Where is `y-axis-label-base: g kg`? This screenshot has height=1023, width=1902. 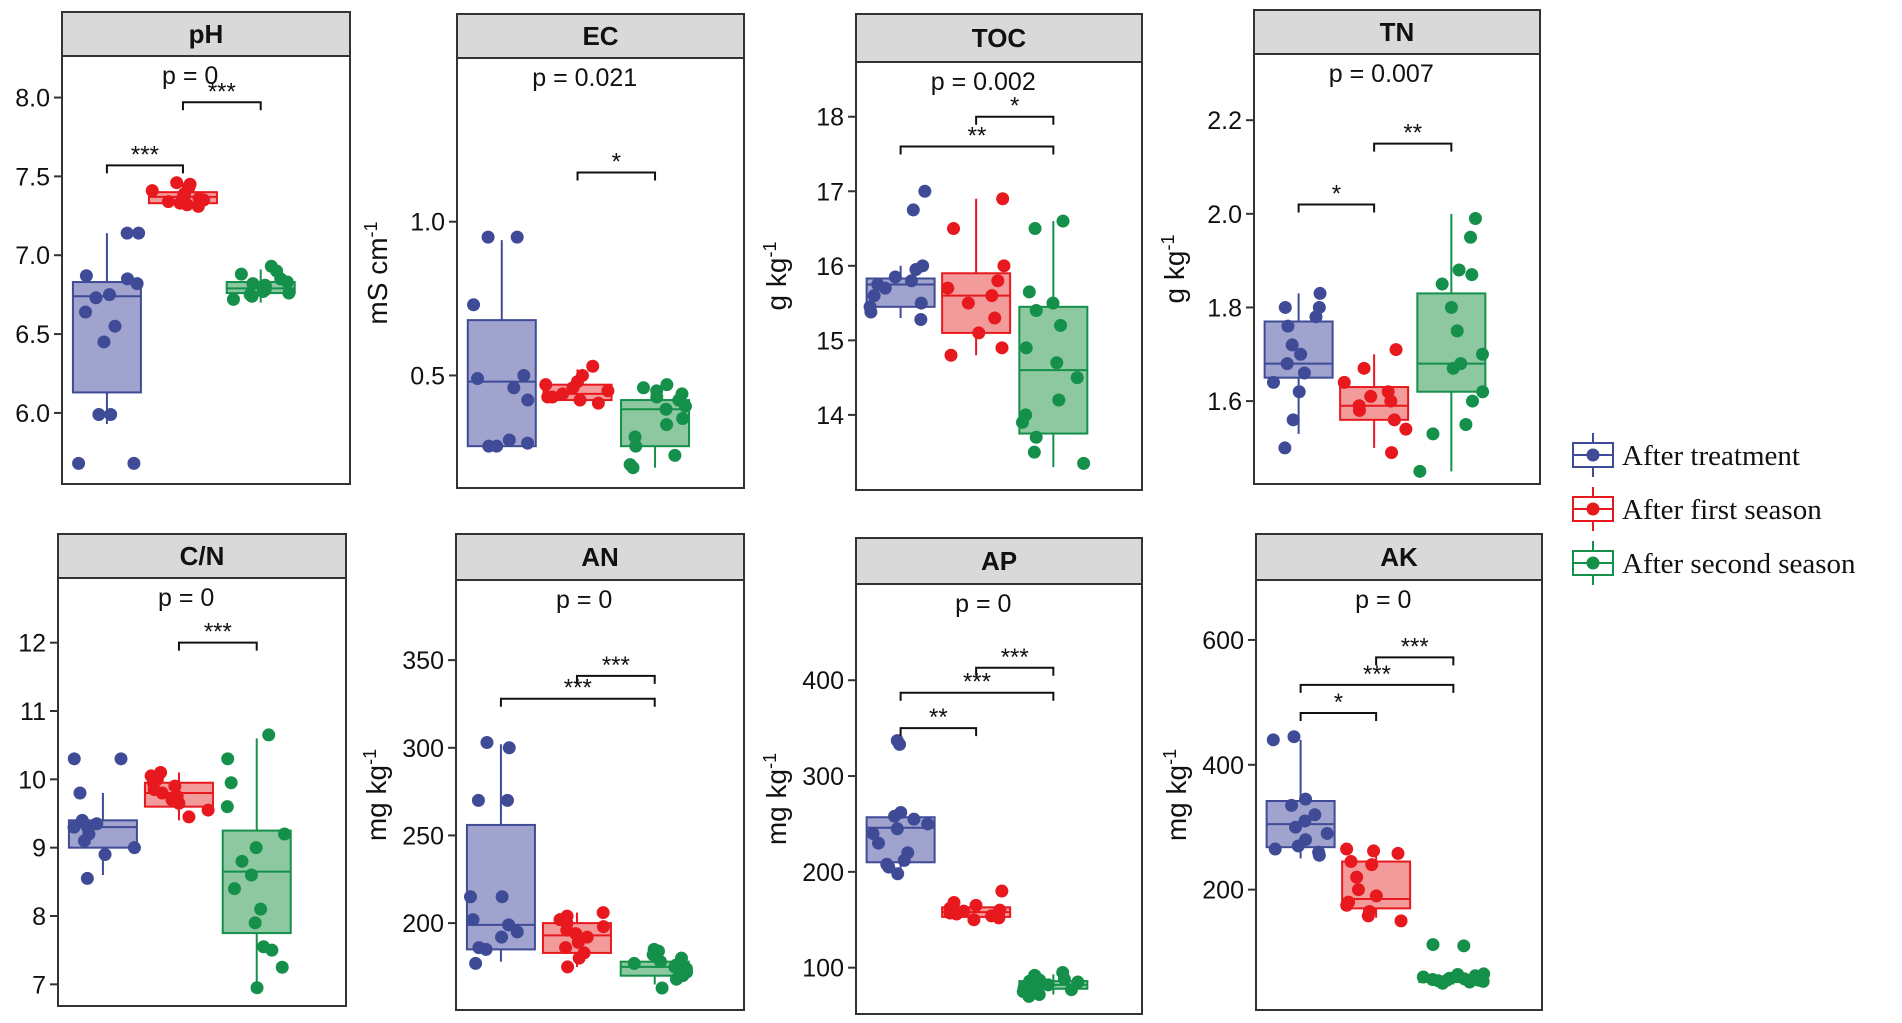 y-axis-label-base: g kg is located at coordinates (776, 284).